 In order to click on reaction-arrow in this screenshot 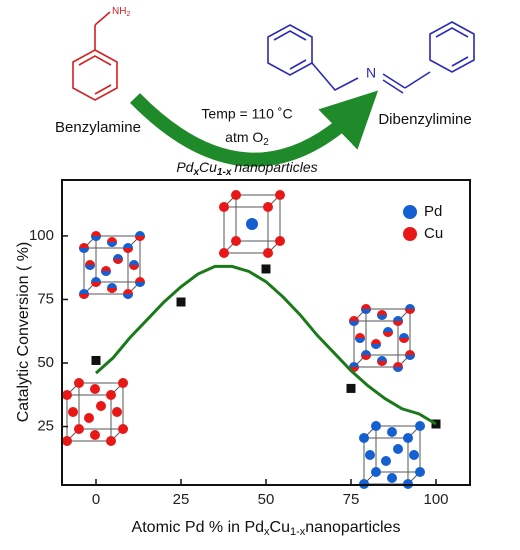, I will do `click(254, 128)`.